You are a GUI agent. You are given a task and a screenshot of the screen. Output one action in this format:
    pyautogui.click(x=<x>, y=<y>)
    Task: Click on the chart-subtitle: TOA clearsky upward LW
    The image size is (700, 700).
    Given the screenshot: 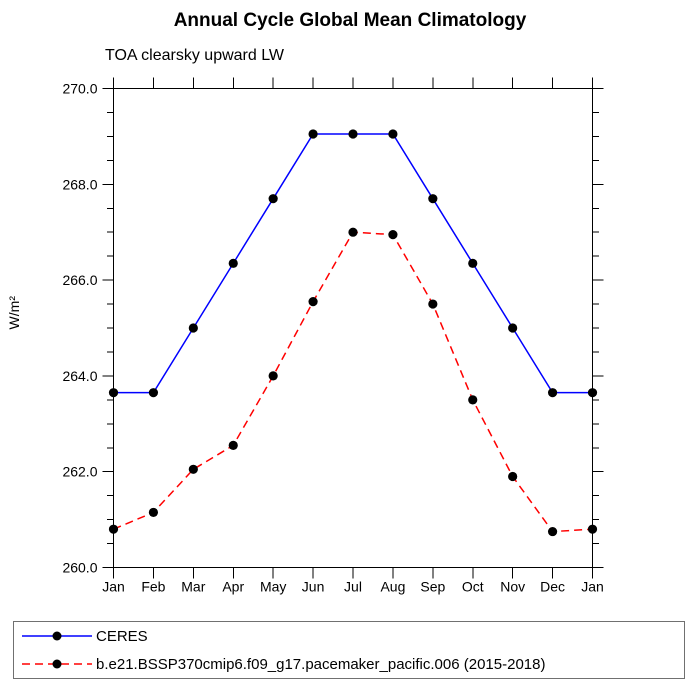 What is the action you would take?
    pyautogui.click(x=195, y=55)
    